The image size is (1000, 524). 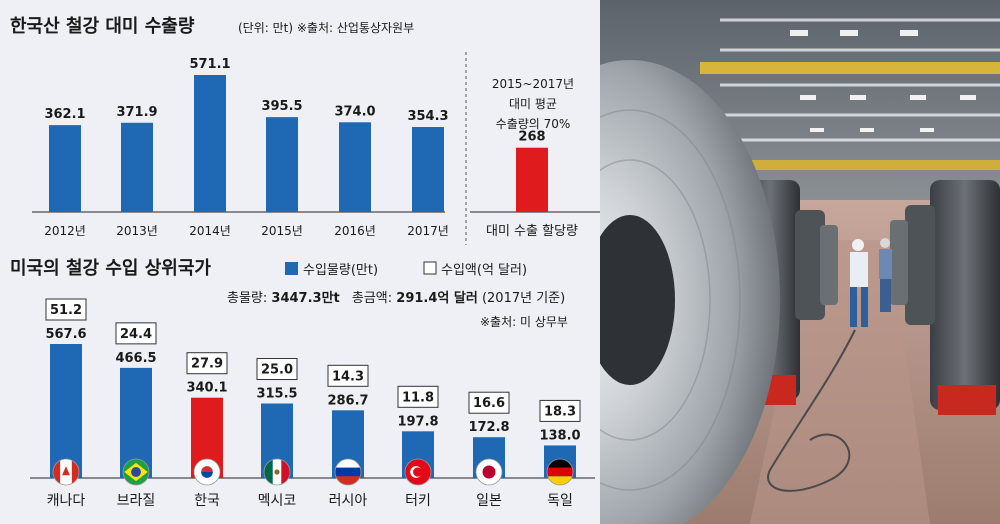 I want to click on chart2-volume-label-7: 172.8, so click(x=488, y=427).